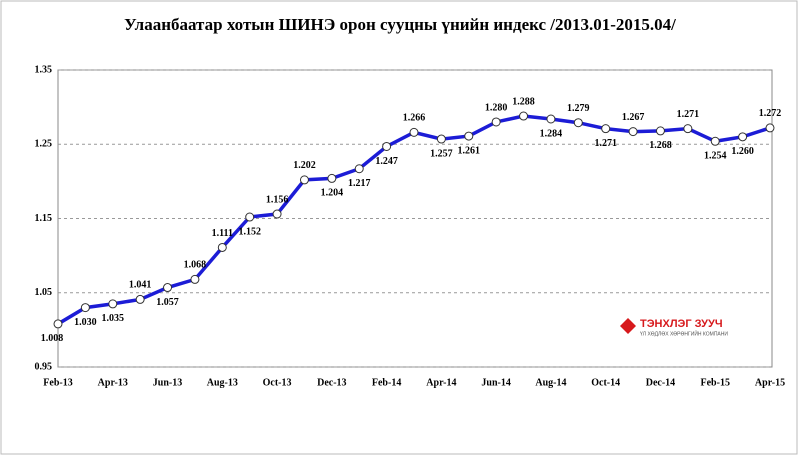 Image resolution: width=800 pixels, height=457 pixels. What do you see at coordinates (332, 193) in the screenshot?
I see `data-label: 1.204` at bounding box center [332, 193].